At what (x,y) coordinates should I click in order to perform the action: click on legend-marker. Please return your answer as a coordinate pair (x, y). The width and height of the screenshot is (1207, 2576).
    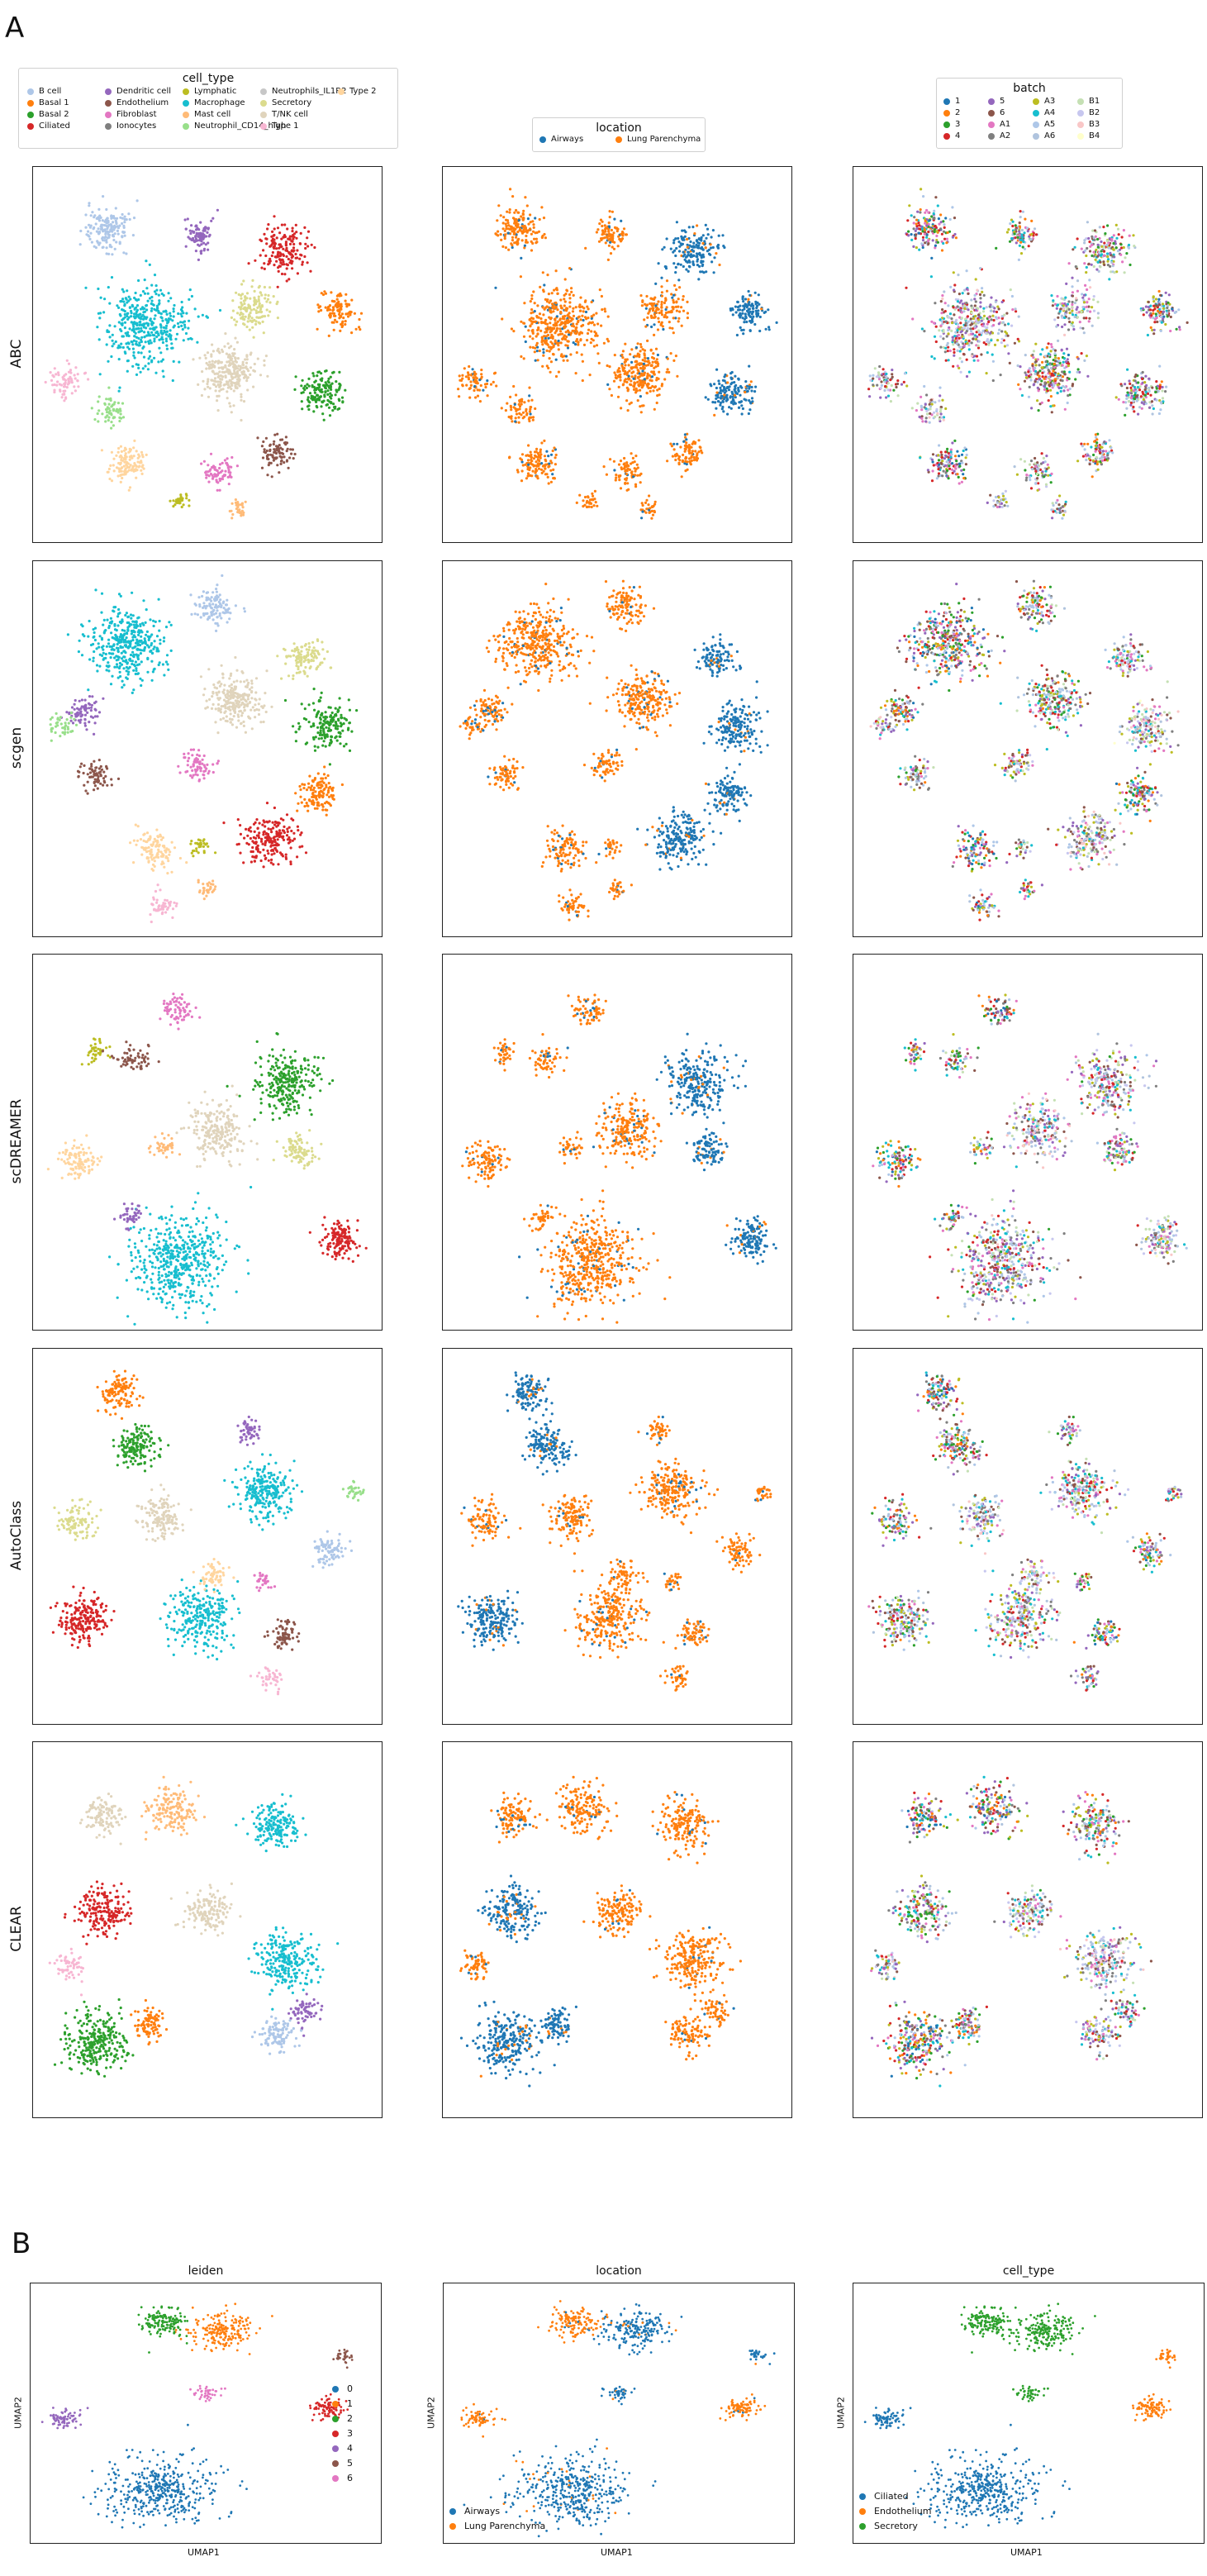
    Looking at the image, I should click on (991, 136).